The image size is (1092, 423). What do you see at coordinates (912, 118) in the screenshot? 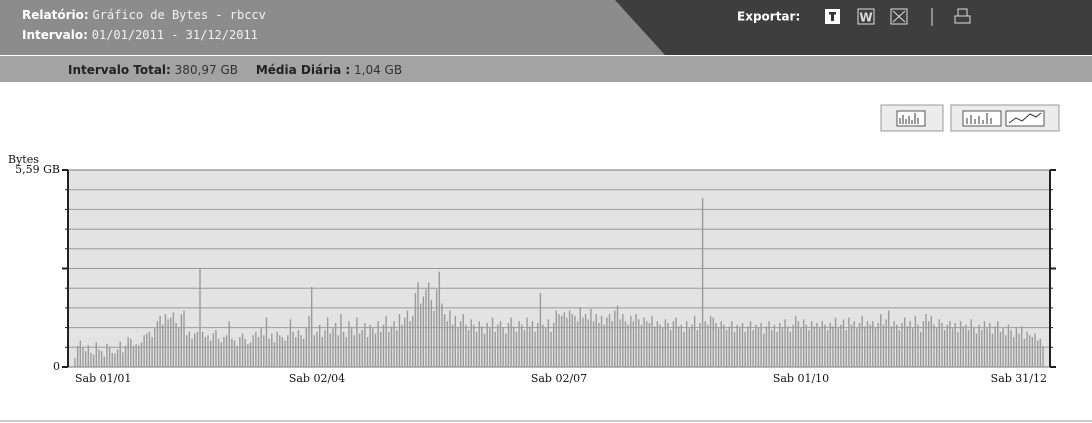
I see `view-bars-button` at bounding box center [912, 118].